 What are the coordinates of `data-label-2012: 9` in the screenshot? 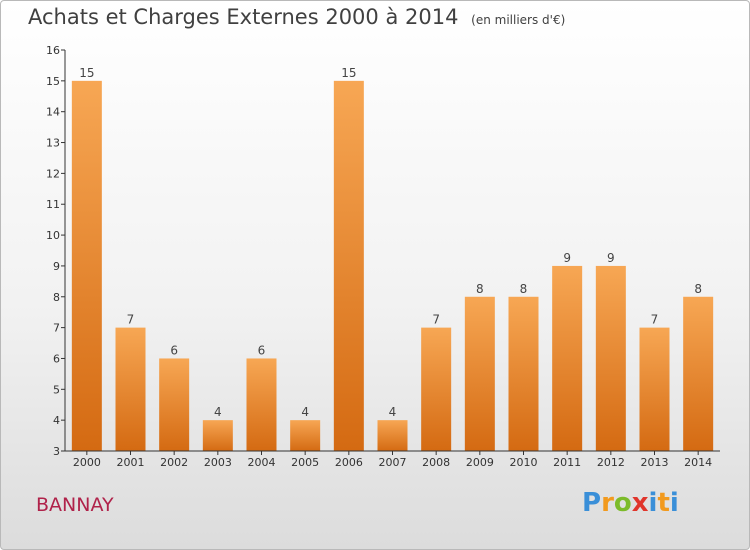 It's located at (611, 258).